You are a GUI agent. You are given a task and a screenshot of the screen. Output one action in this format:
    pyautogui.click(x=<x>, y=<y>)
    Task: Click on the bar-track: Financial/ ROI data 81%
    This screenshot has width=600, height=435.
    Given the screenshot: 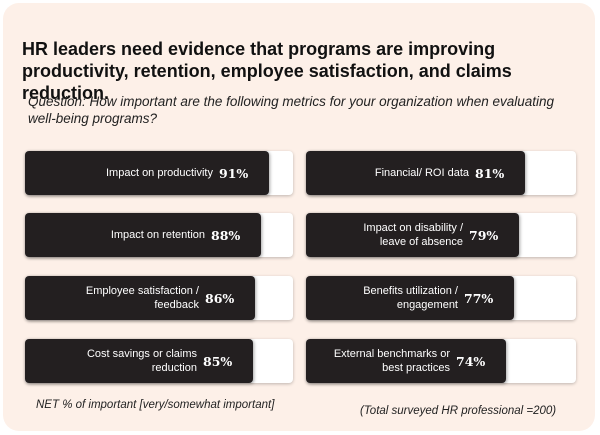 What is the action you would take?
    pyautogui.click(x=441, y=173)
    